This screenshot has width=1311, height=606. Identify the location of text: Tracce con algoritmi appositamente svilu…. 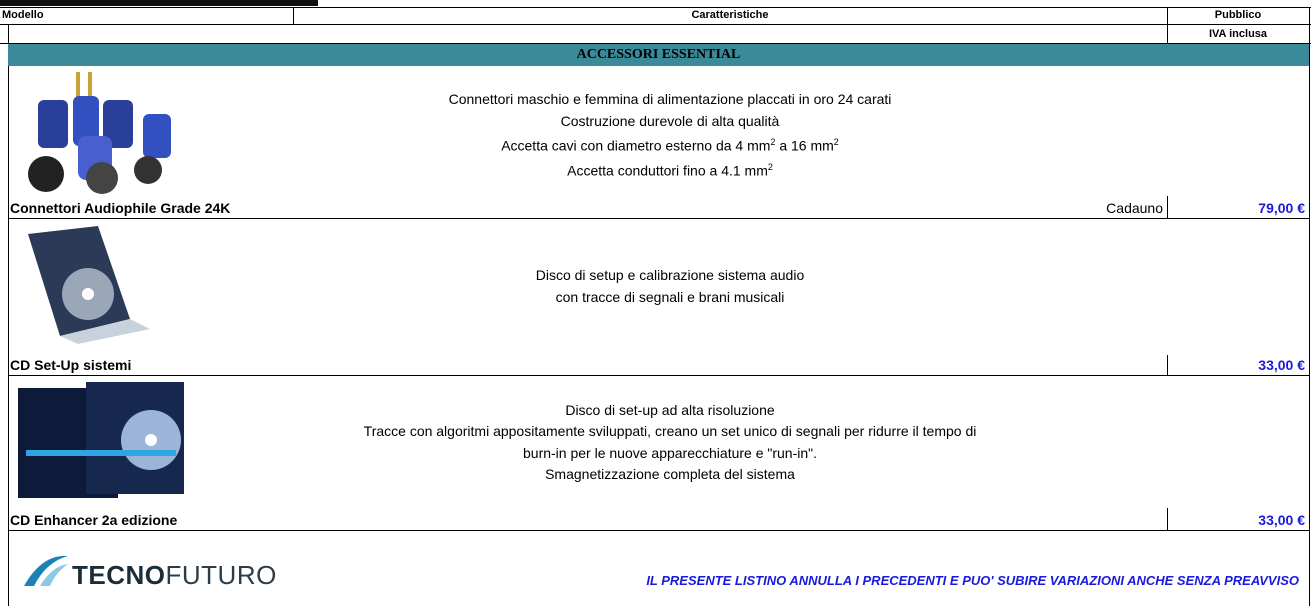
(670, 431).